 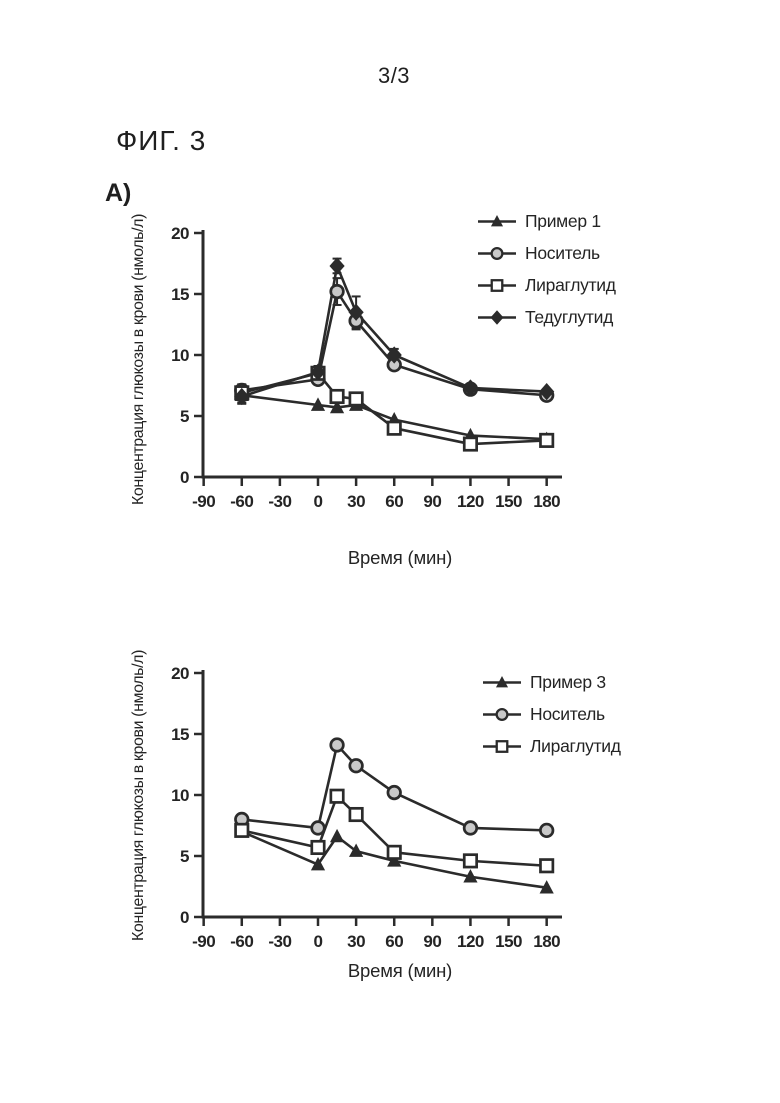 I want to click on legend-label: Пример 3, so click(x=568, y=681).